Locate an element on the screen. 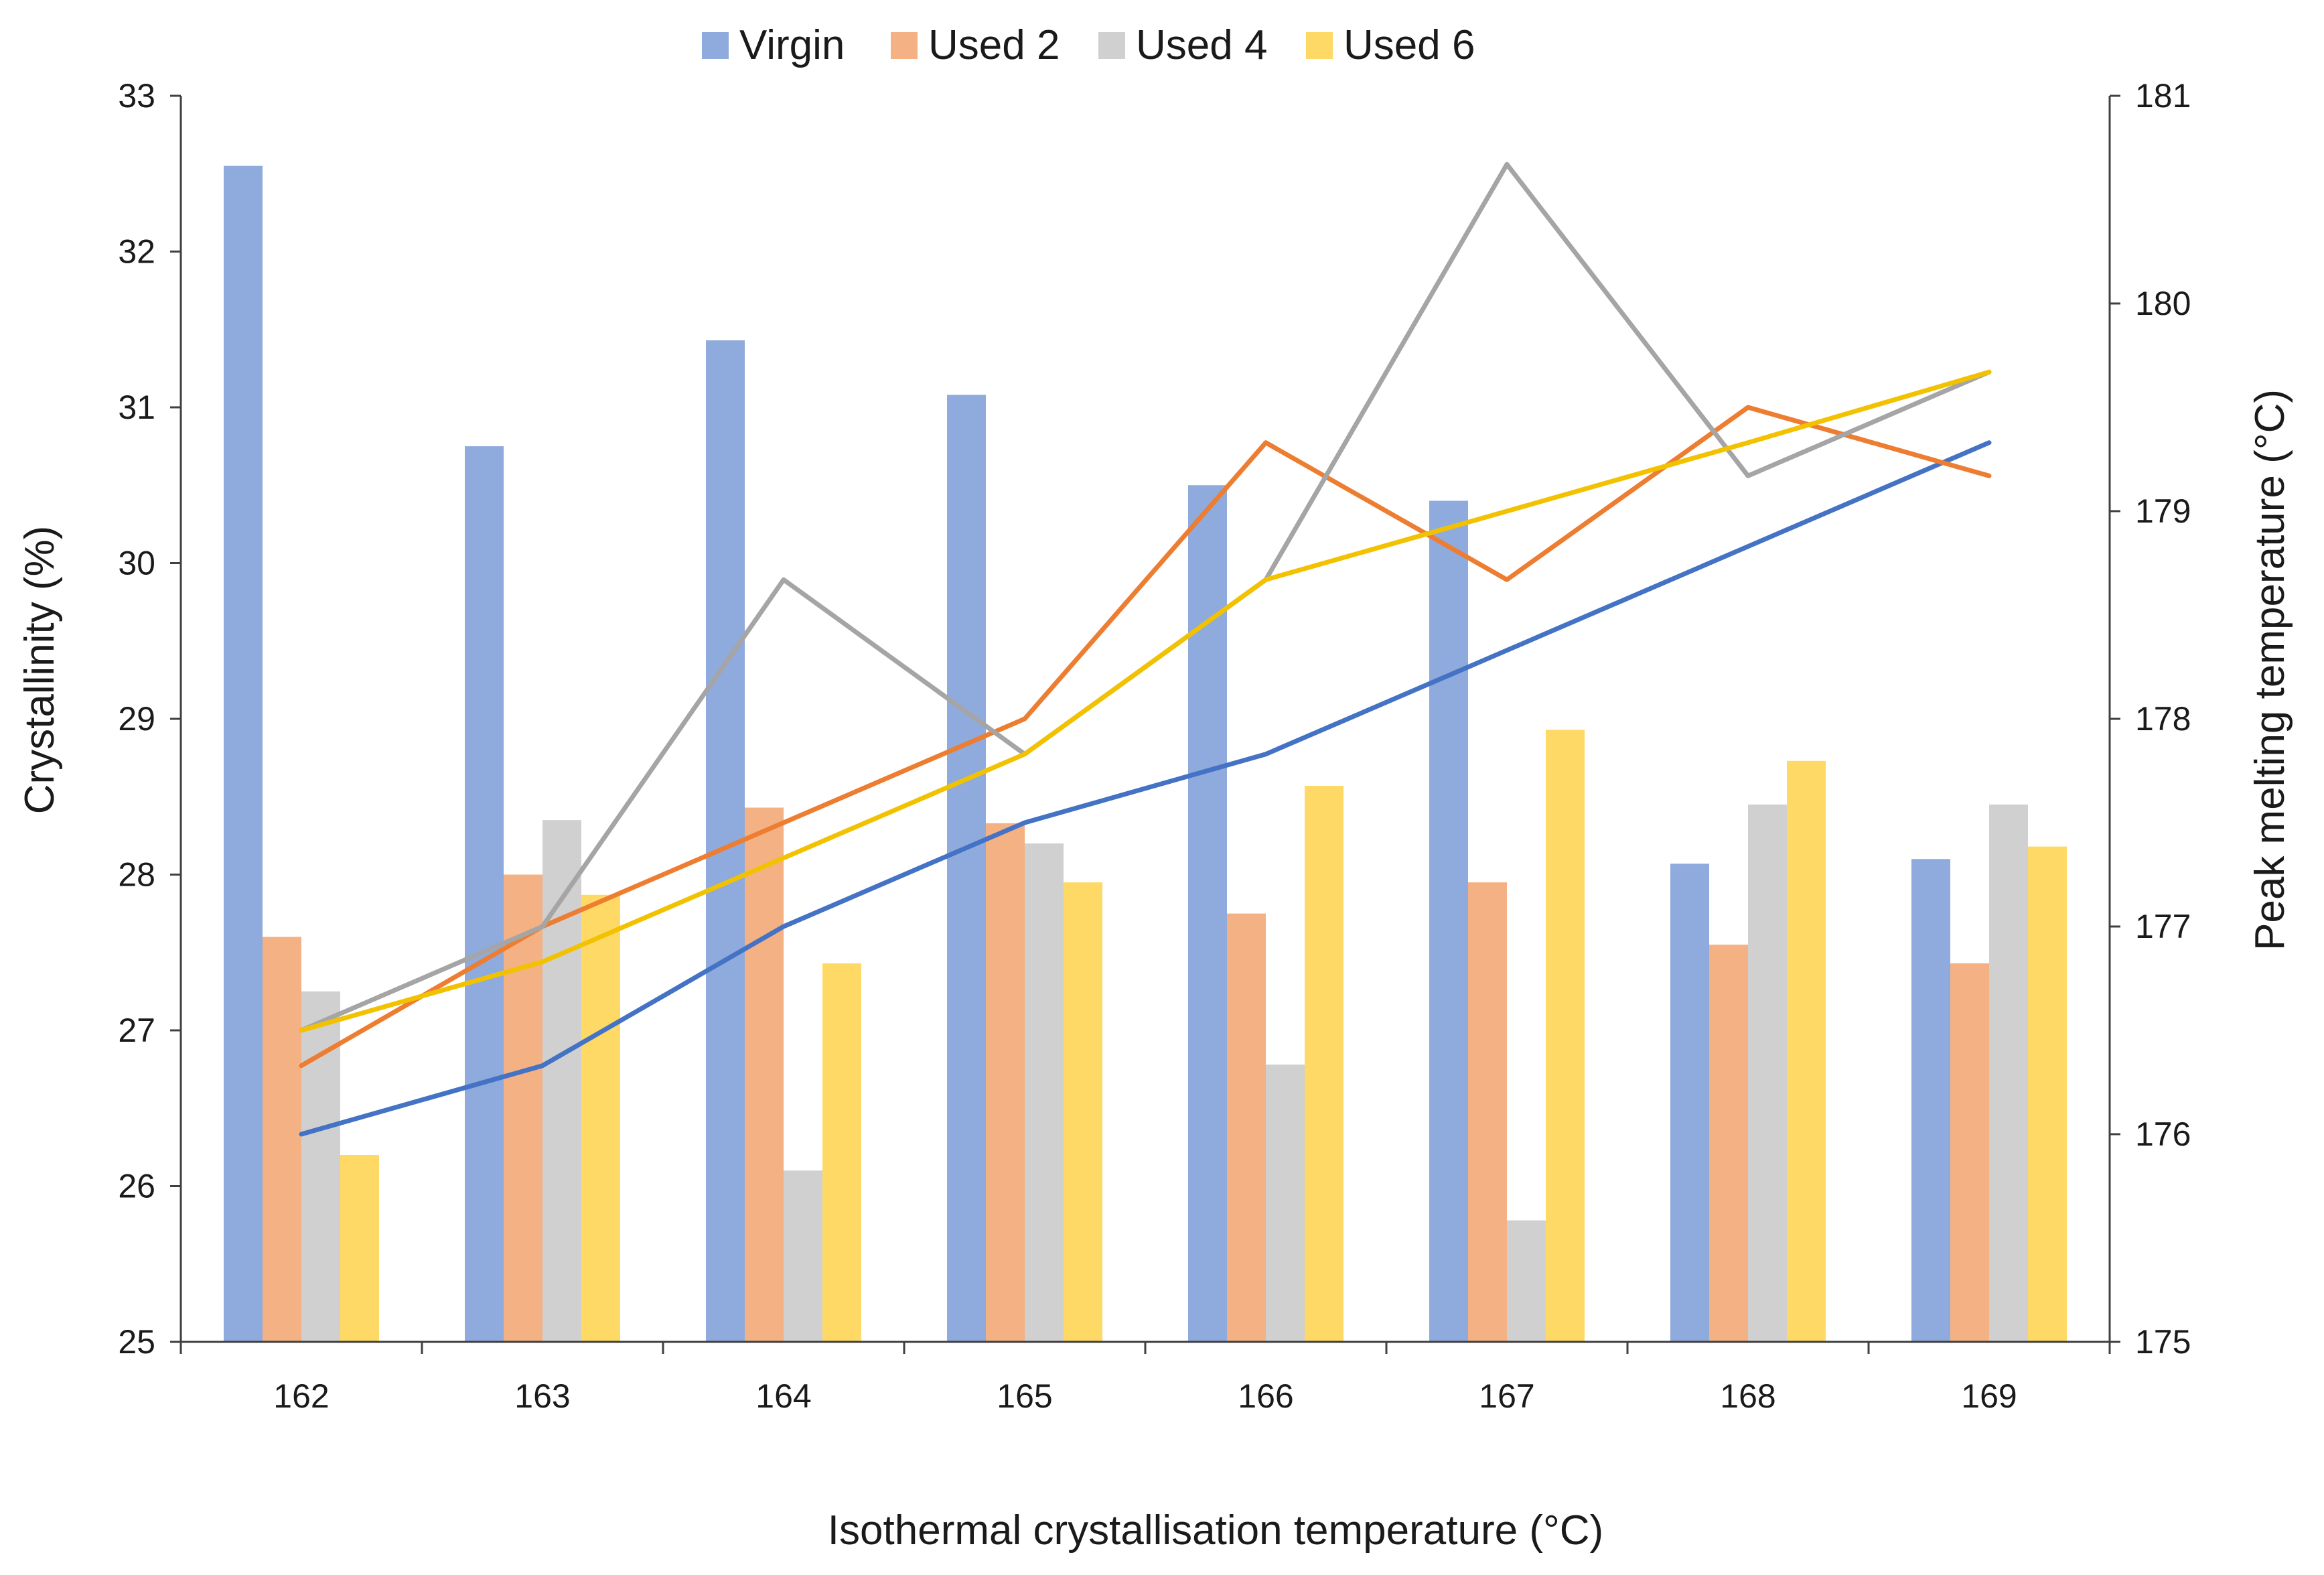 This screenshot has width=2324, height=1575. x-tick-label: 168 is located at coordinates (1747, 1396).